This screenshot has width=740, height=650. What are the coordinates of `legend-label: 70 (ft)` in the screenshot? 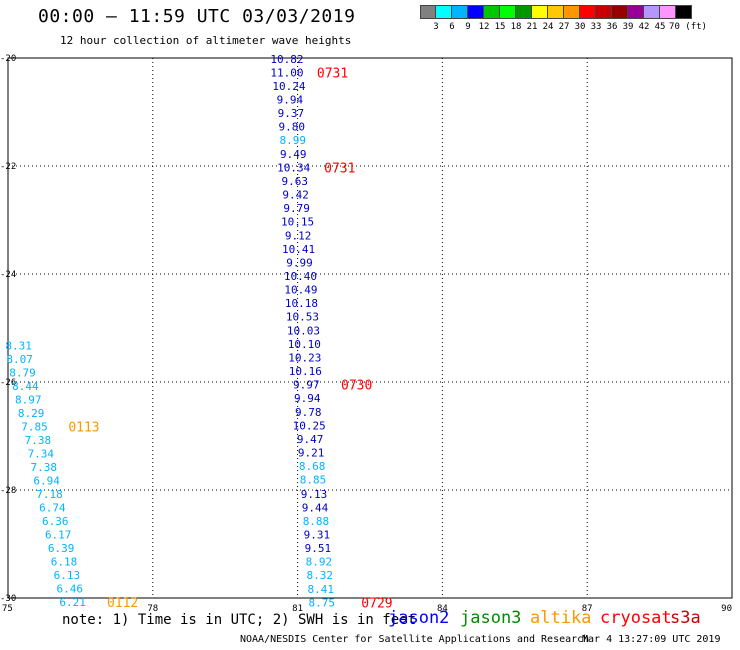 It's located at (688, 27).